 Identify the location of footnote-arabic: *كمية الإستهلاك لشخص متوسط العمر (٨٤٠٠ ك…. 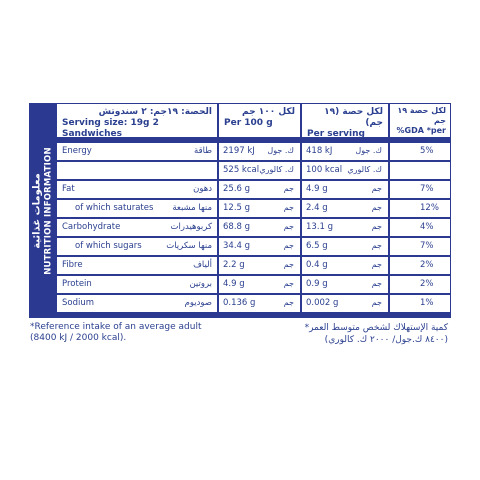
(376, 334).